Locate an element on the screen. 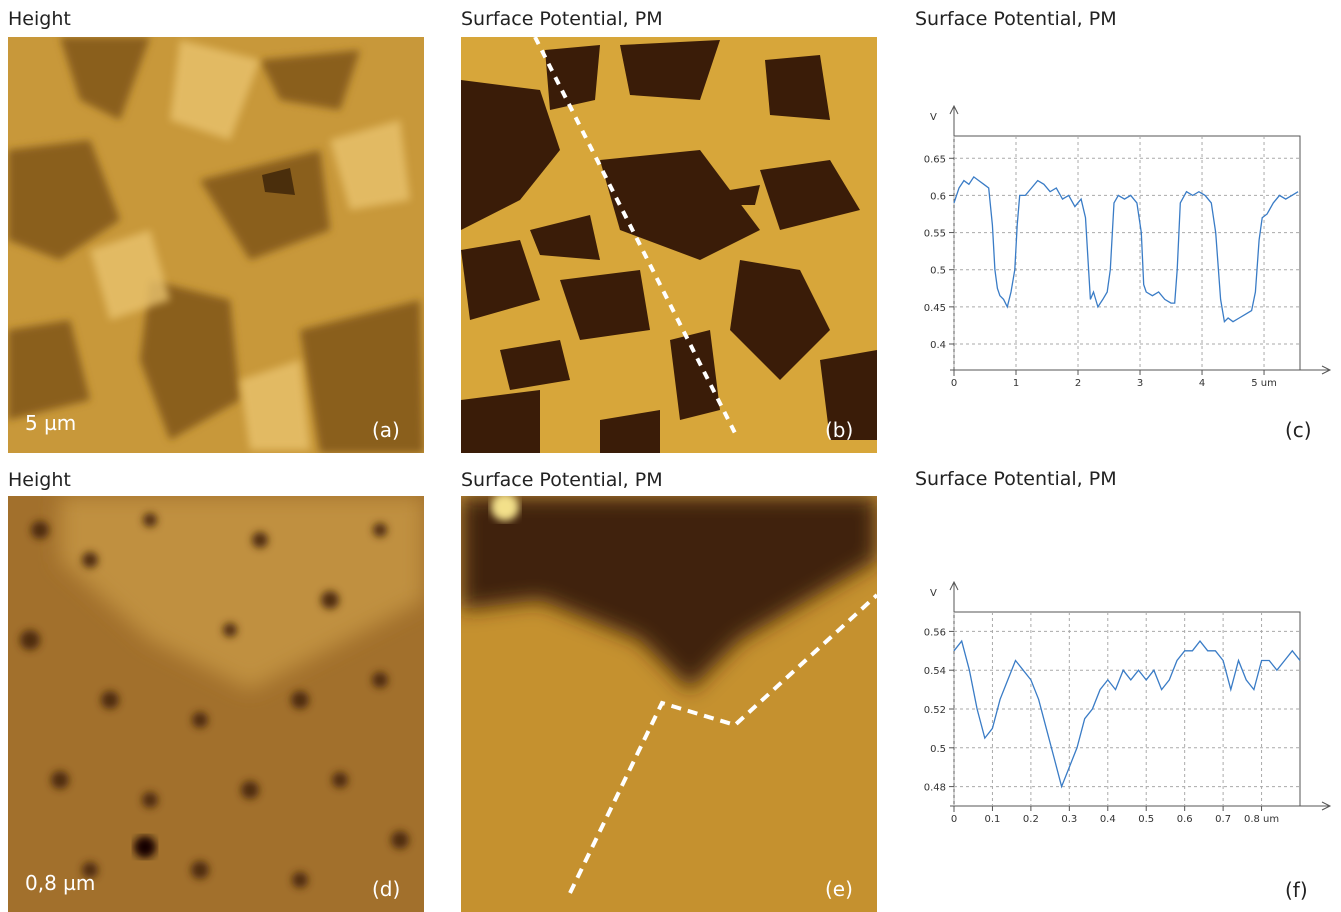 The height and width of the screenshot is (912, 1341). y-tick-label: 0.56 is located at coordinates (935, 632).